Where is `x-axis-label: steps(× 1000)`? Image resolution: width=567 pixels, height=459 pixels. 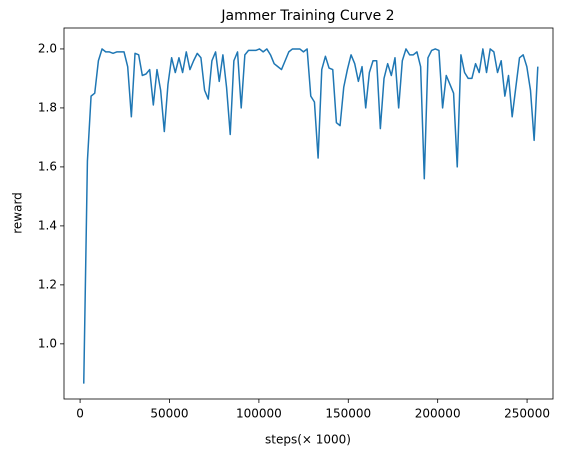
x-axis-label: steps(× 1000) is located at coordinates (308, 440).